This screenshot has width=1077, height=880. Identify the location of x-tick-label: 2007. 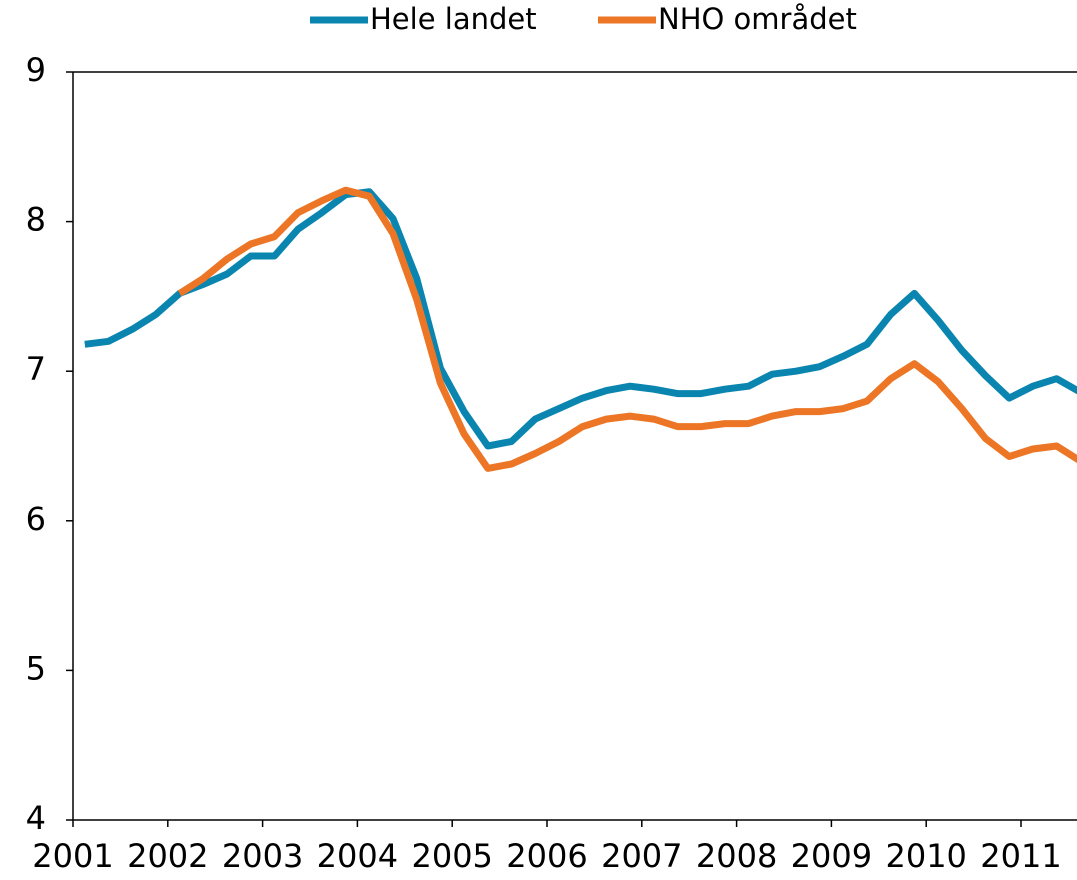
(641, 856).